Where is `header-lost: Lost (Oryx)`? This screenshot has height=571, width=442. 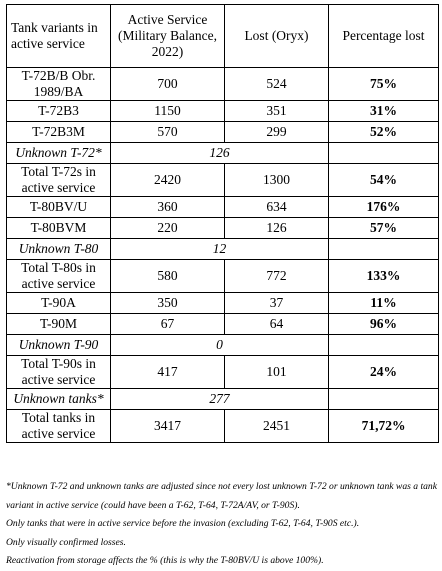 header-lost: Lost (Oryx) is located at coordinates (276, 36).